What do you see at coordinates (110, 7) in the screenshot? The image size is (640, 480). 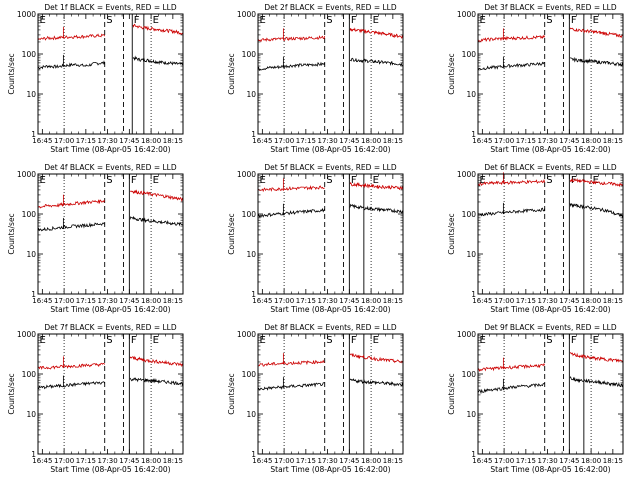 I see `panel-title: Det 1f BLACK = Events, RED = LLD` at bounding box center [110, 7].